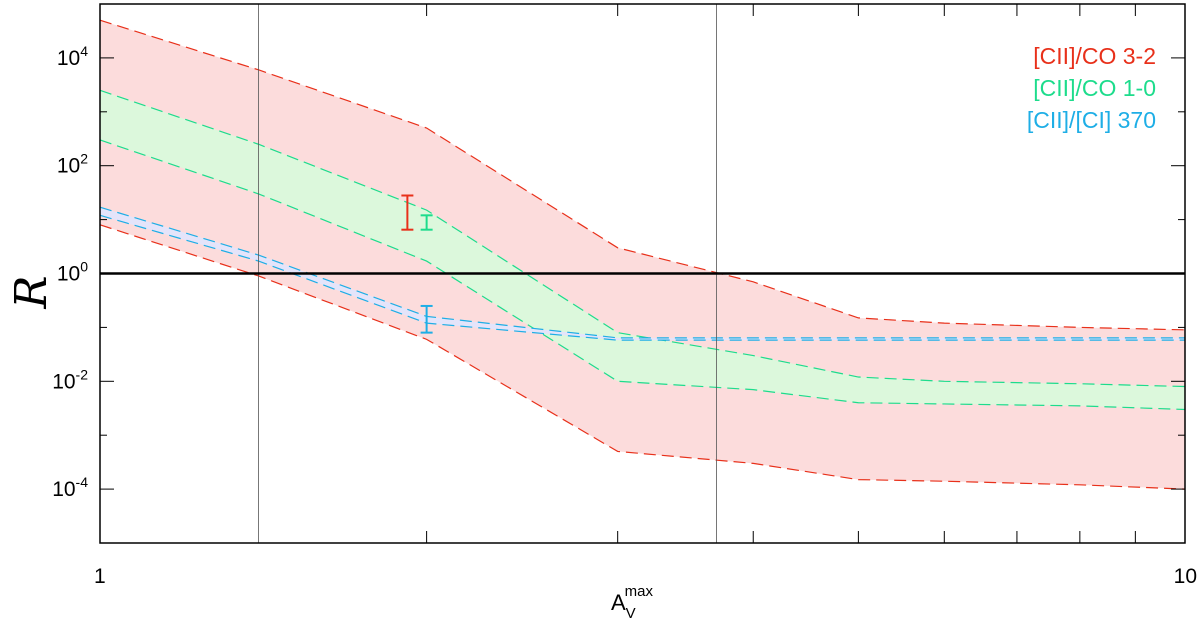 This screenshot has height=624, width=1200. I want to click on y-tick-label: 10⁰, so click(72, 272).